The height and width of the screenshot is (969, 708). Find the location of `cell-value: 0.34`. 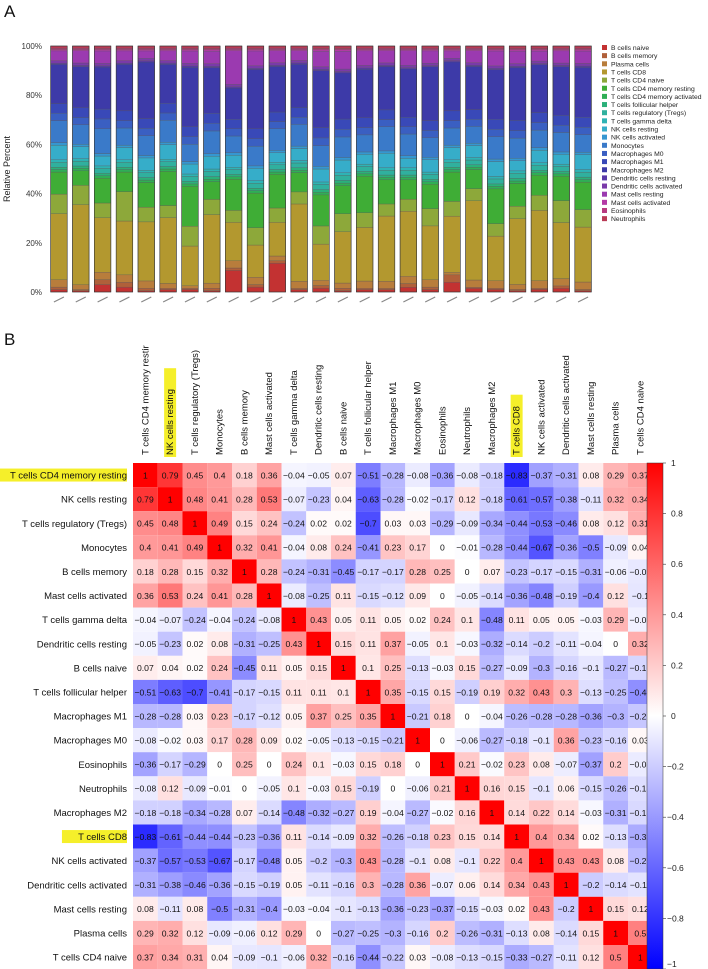

cell-value: 0.34 is located at coordinates (170, 957).